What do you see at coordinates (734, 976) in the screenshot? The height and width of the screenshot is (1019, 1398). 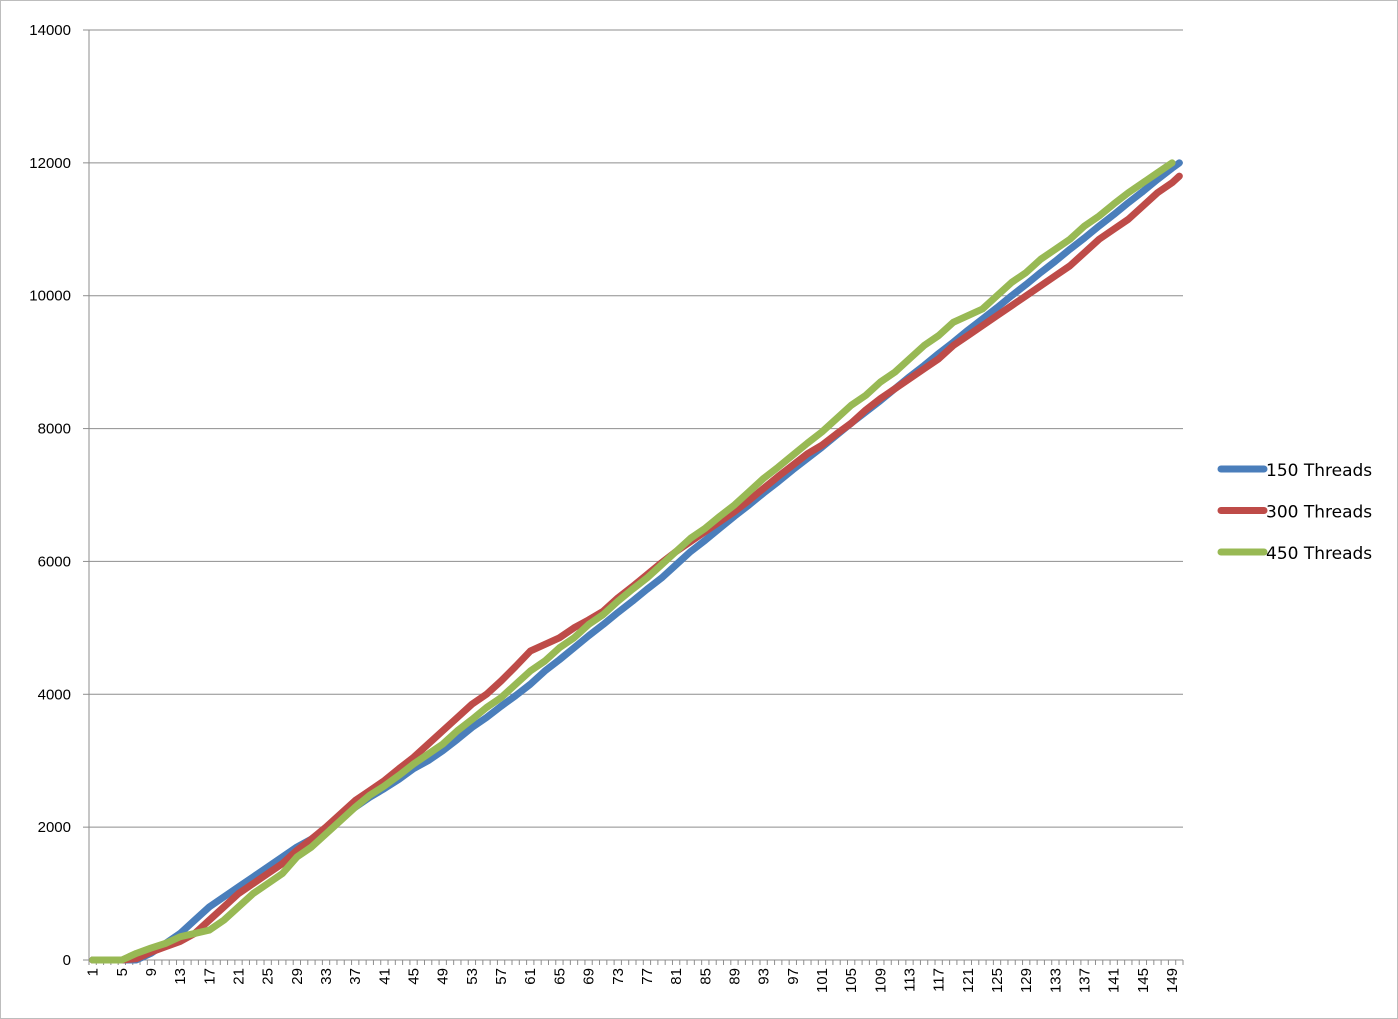 I see `x-tick-label: 89` at bounding box center [734, 976].